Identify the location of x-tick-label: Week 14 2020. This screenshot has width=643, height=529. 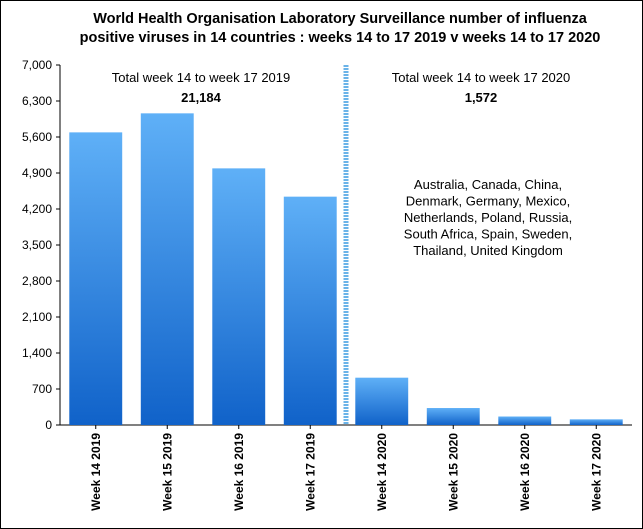
(382, 472).